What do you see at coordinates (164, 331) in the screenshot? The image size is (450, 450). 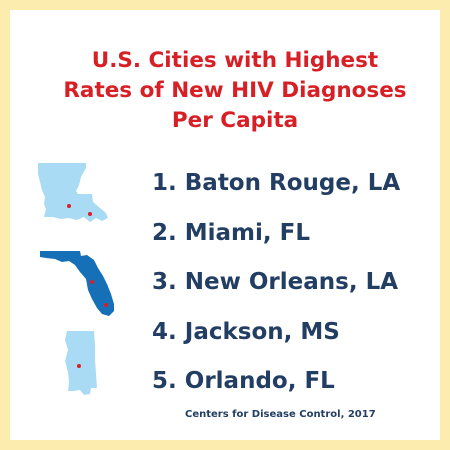 I see `city-rank: 4.` at bounding box center [164, 331].